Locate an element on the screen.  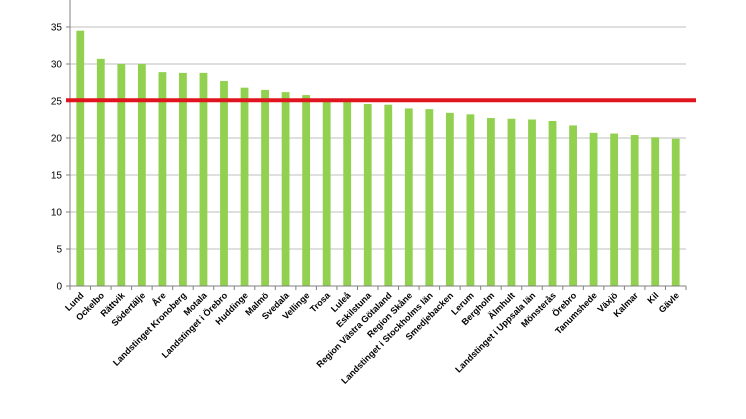
y-tick-label: 0 is located at coordinates (59, 287).